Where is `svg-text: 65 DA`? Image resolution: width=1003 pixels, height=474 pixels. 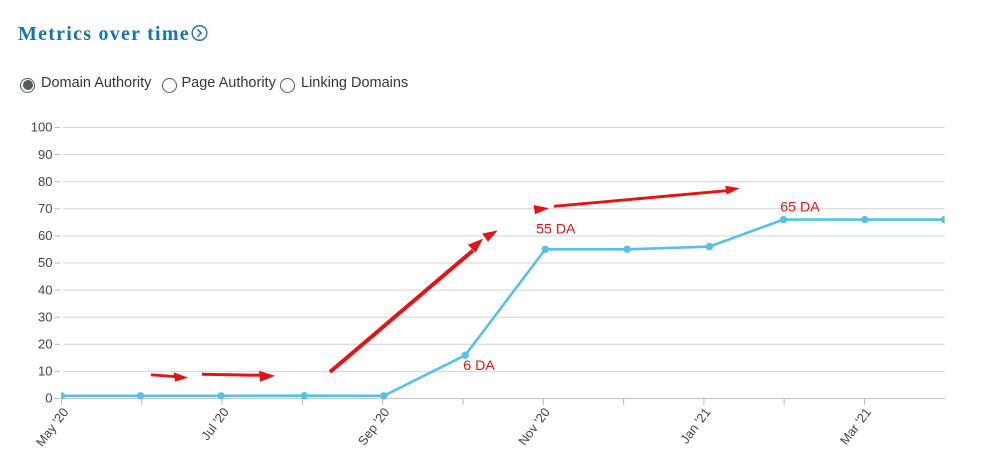 svg-text: 65 DA is located at coordinates (800, 207).